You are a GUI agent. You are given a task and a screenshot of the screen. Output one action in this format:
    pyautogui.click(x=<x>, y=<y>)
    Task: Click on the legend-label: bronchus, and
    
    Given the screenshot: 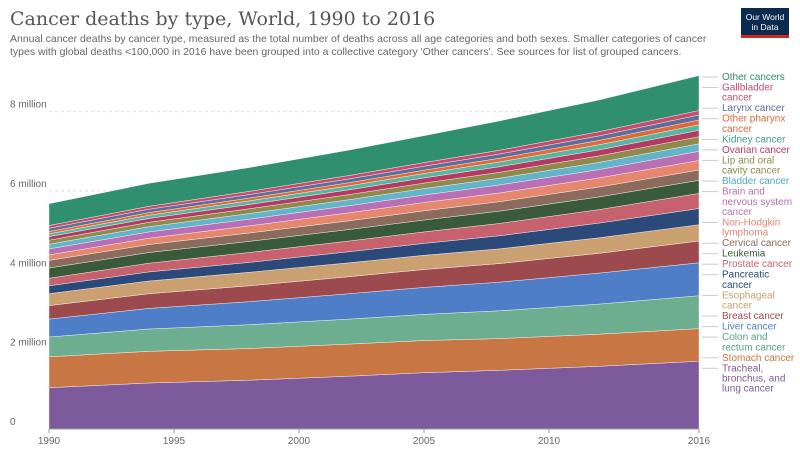 What is the action you would take?
    pyautogui.click(x=753, y=379)
    